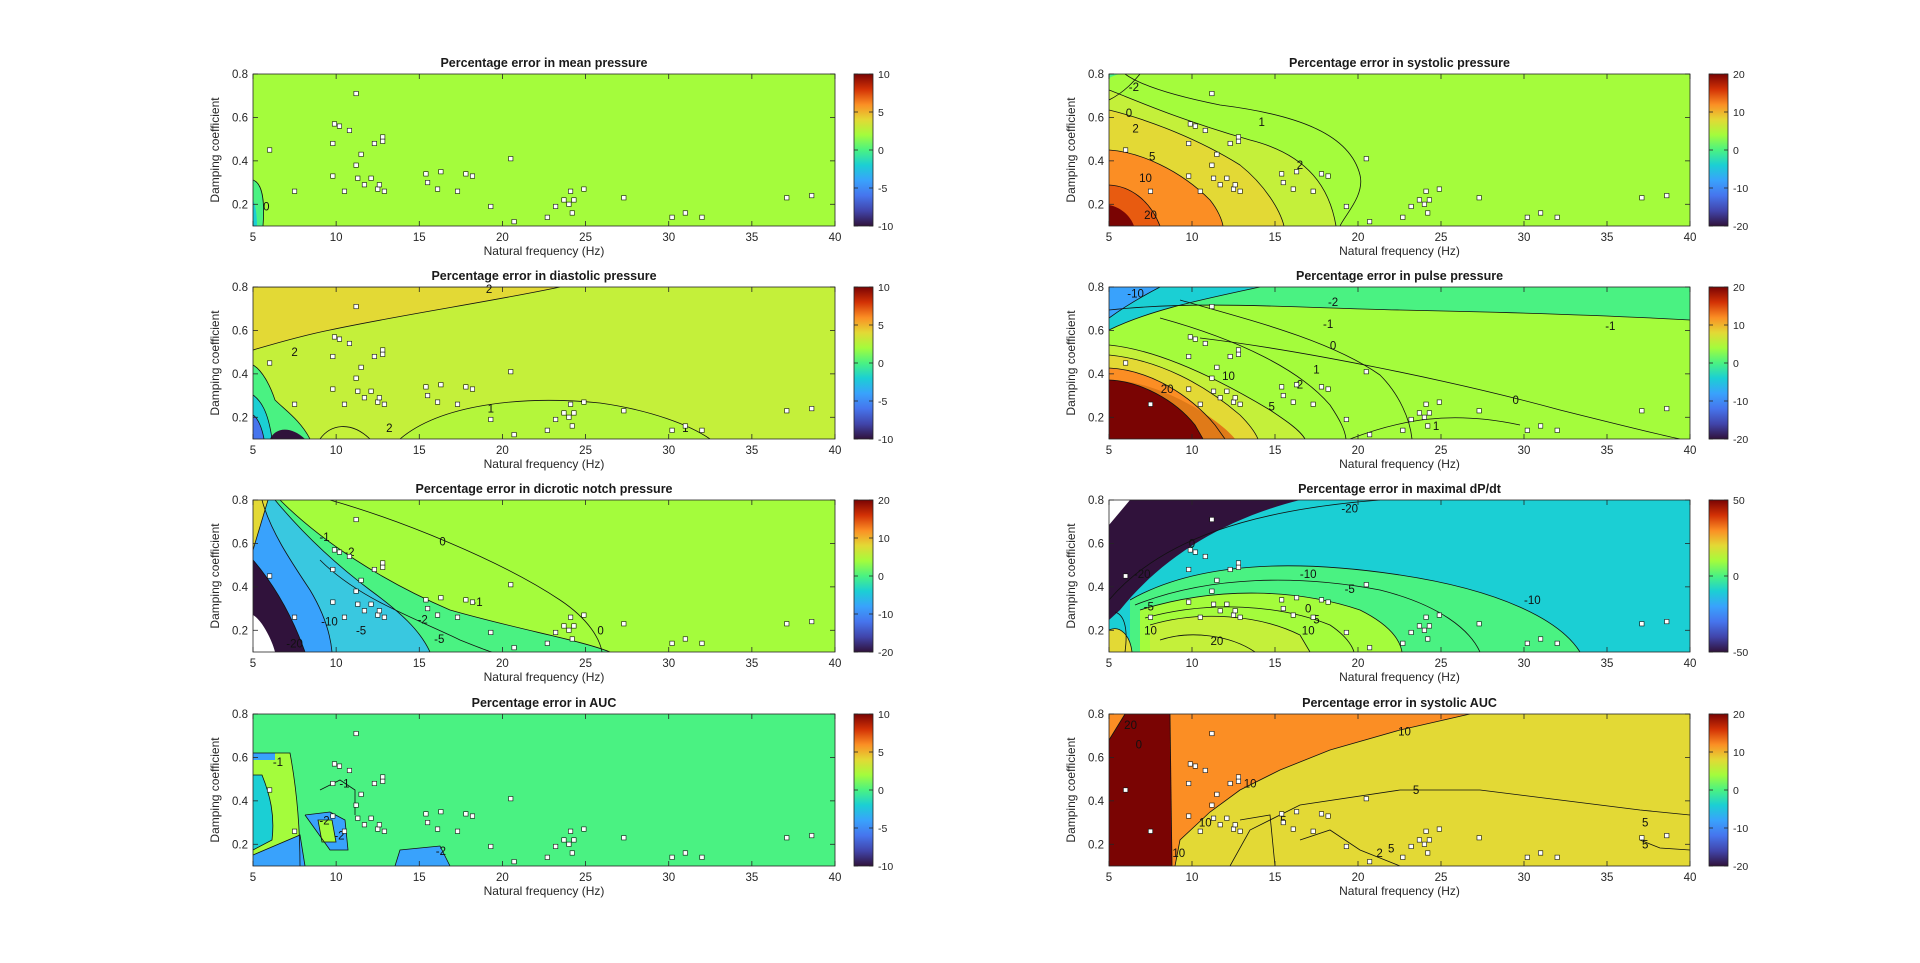  I want to click on x-tick-label: 25, so click(585, 664).